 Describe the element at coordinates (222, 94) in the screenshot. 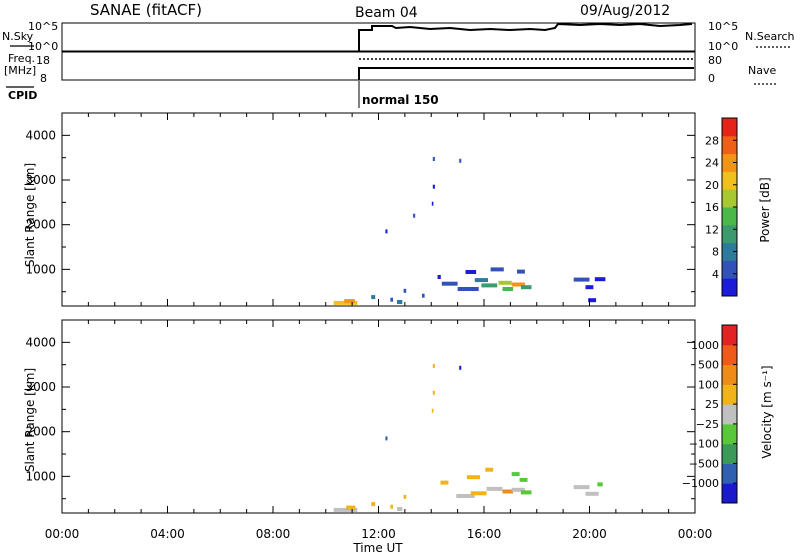

I see `cpid-row: CPID normal 150` at that location.